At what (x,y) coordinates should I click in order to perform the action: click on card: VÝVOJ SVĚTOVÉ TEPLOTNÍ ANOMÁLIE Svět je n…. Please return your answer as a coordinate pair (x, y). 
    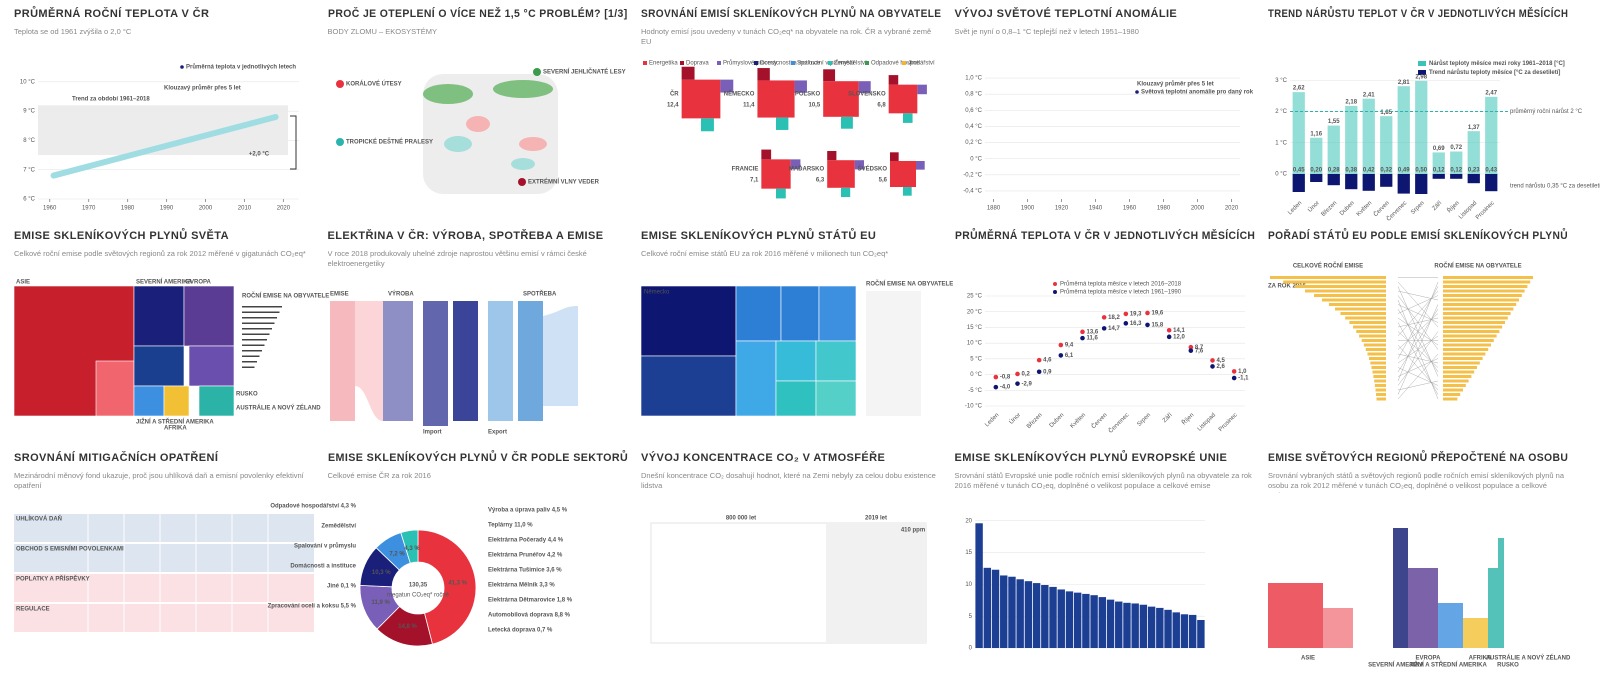
    Looking at the image, I should click on (1105, 115).